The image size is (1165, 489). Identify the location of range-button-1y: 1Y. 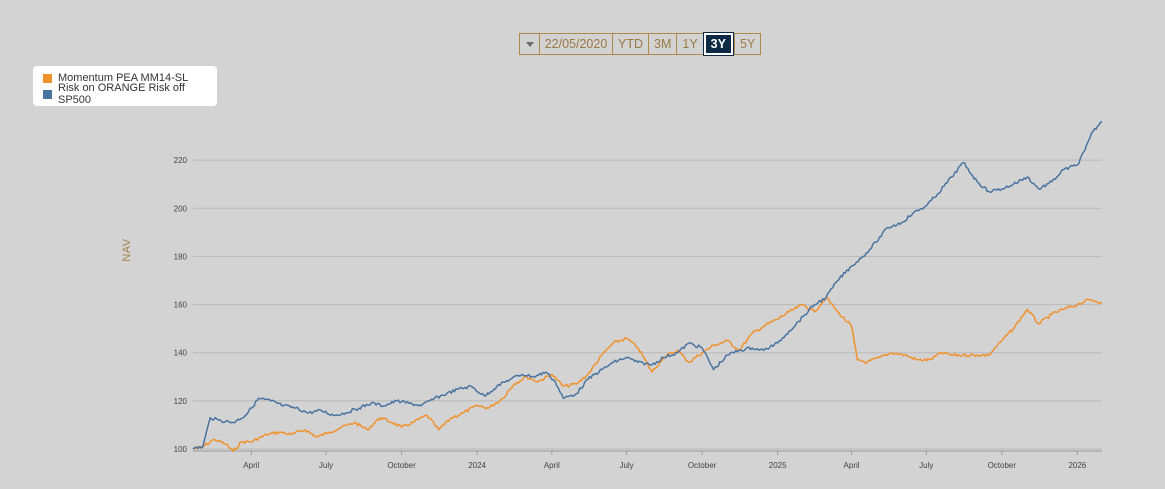
(690, 44).